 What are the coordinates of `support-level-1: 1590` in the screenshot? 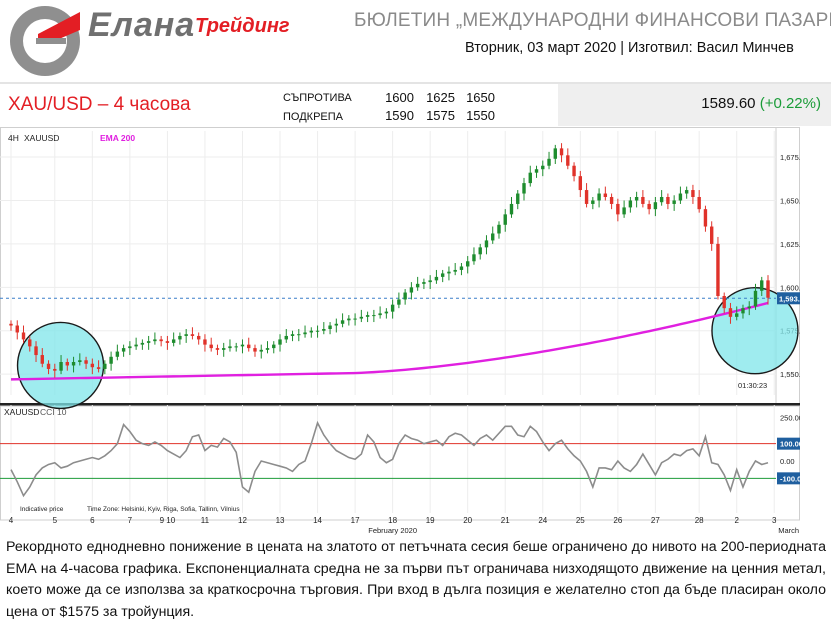 It's located at (399, 115).